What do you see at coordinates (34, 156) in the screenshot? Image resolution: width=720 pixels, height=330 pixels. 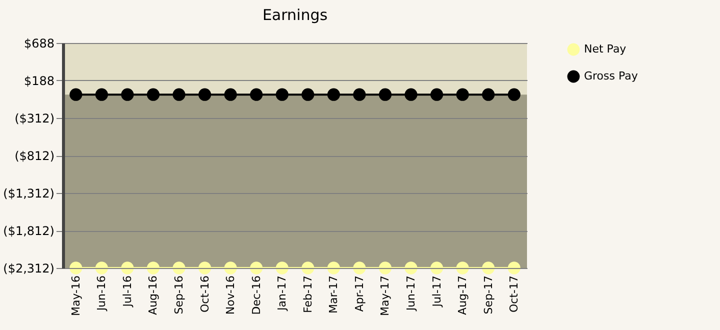 I see `y-tick-label: ($812)` at bounding box center [34, 156].